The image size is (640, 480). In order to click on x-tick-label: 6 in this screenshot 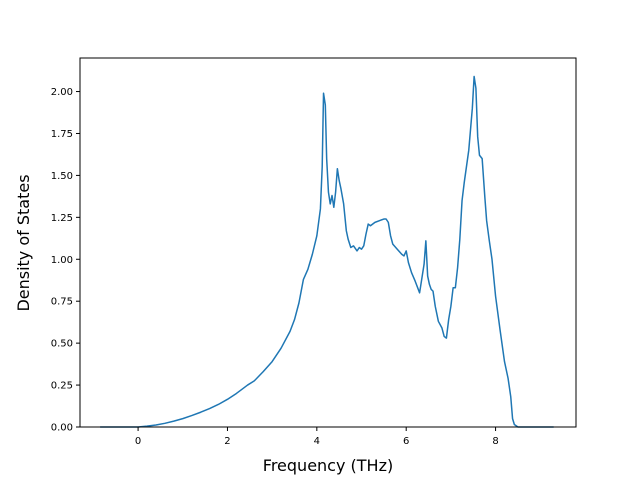, I will do `click(406, 441)`.